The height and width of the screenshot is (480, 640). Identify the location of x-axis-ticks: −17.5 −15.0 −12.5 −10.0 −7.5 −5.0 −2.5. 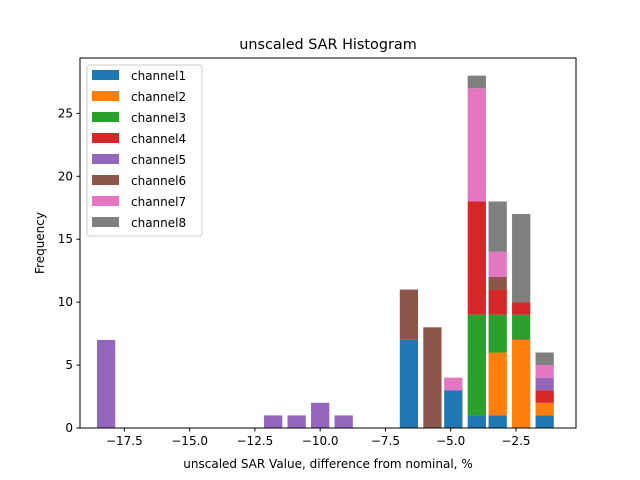
(318, 438).